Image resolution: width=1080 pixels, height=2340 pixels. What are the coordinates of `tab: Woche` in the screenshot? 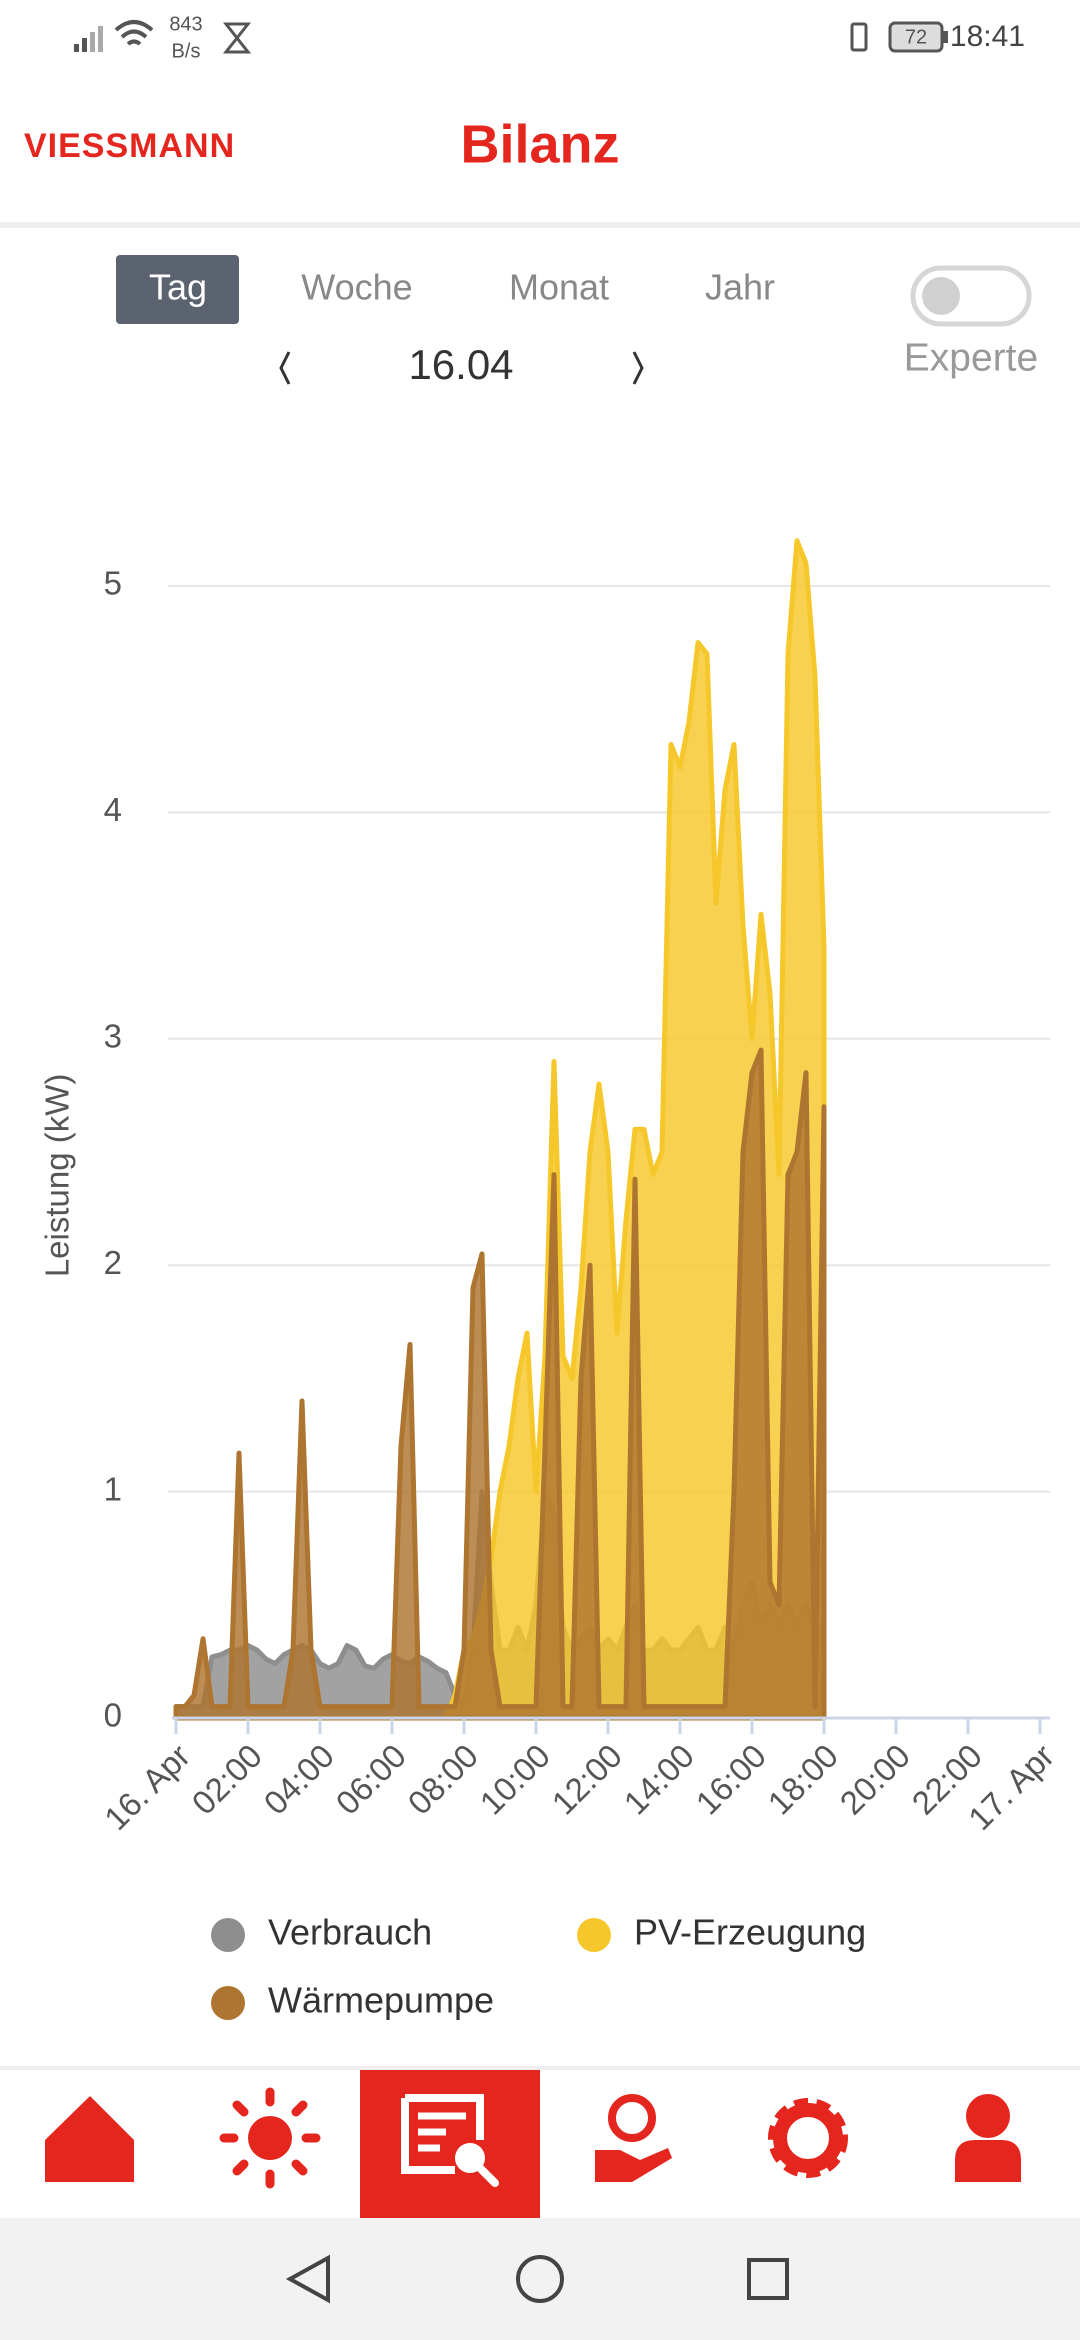 It's located at (356, 287).